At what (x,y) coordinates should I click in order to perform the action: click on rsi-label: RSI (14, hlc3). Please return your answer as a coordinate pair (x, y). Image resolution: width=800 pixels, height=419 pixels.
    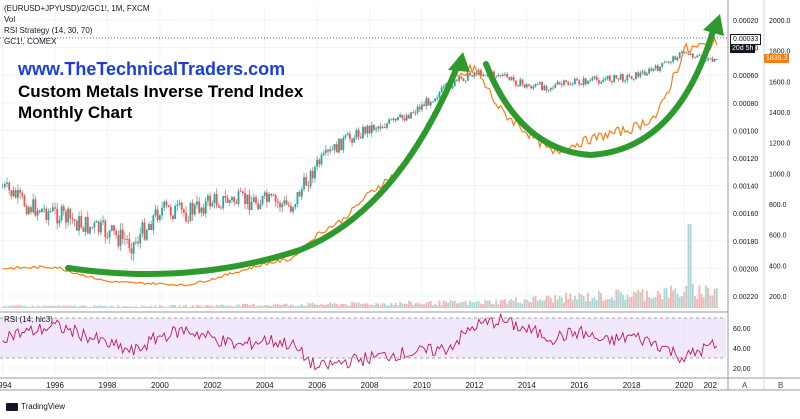
    Looking at the image, I should click on (28, 319).